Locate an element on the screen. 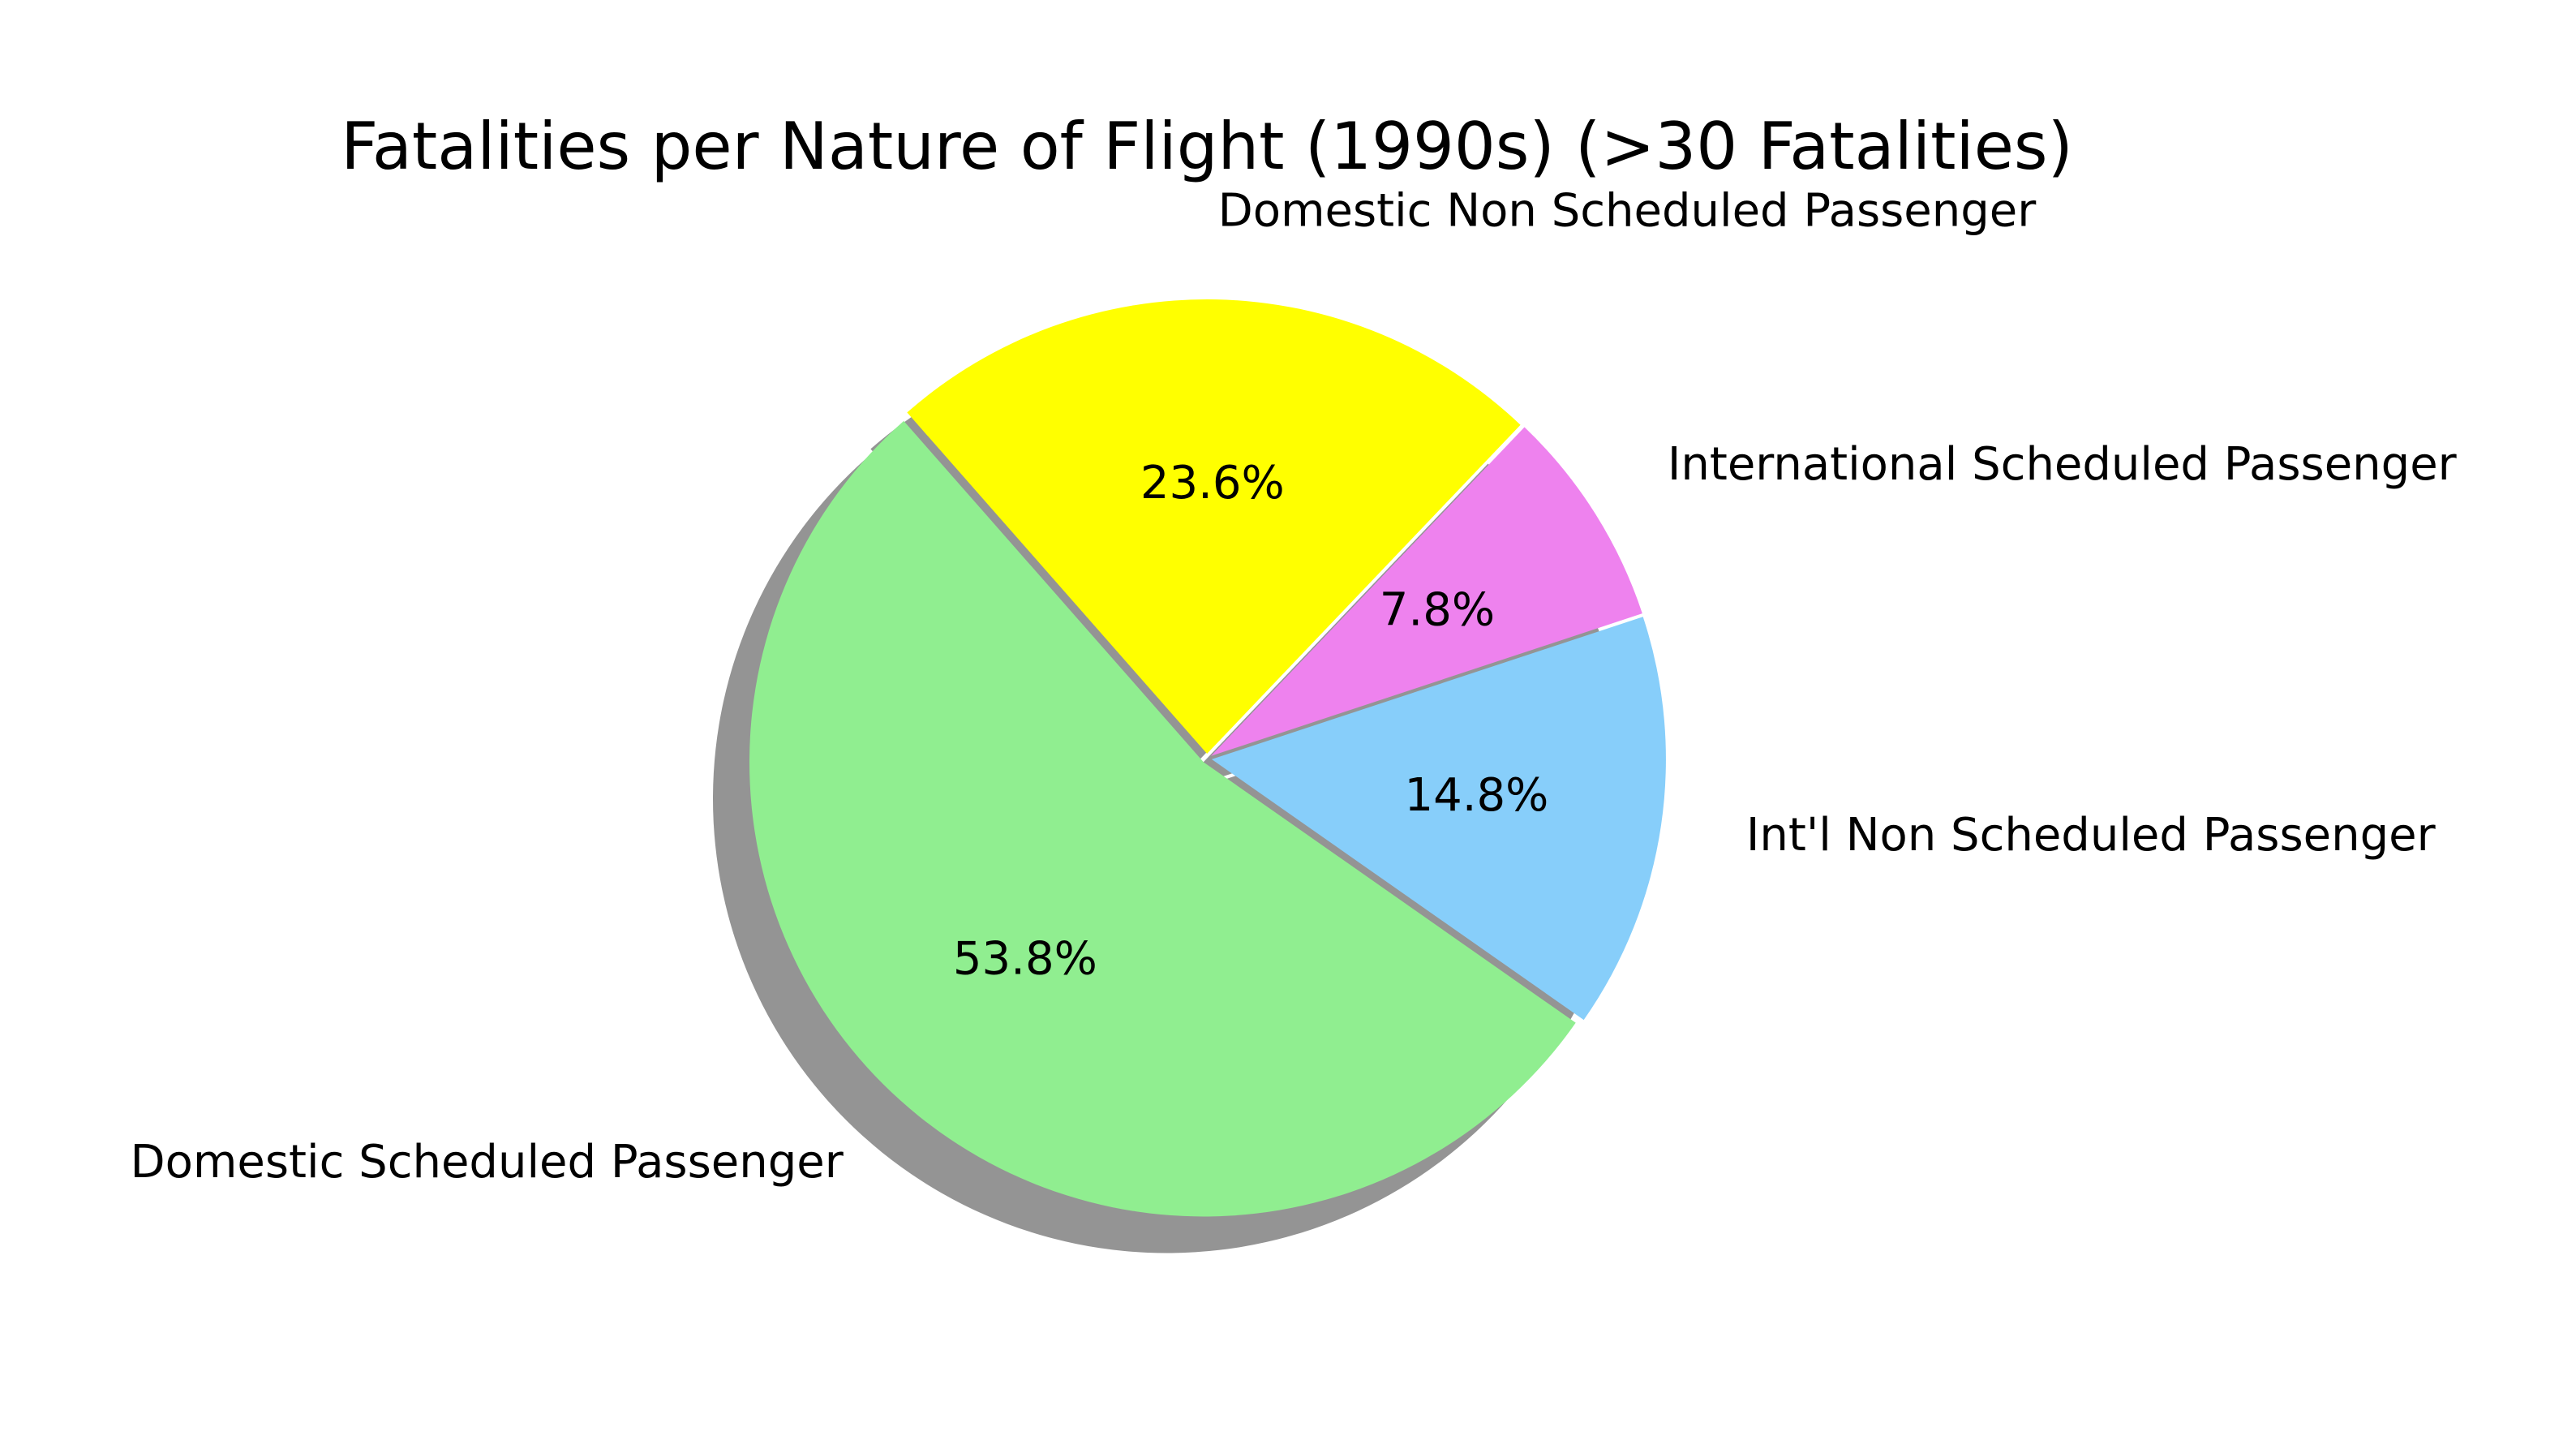  slice-international-scheduled-passenger is located at coordinates (1426, 592).